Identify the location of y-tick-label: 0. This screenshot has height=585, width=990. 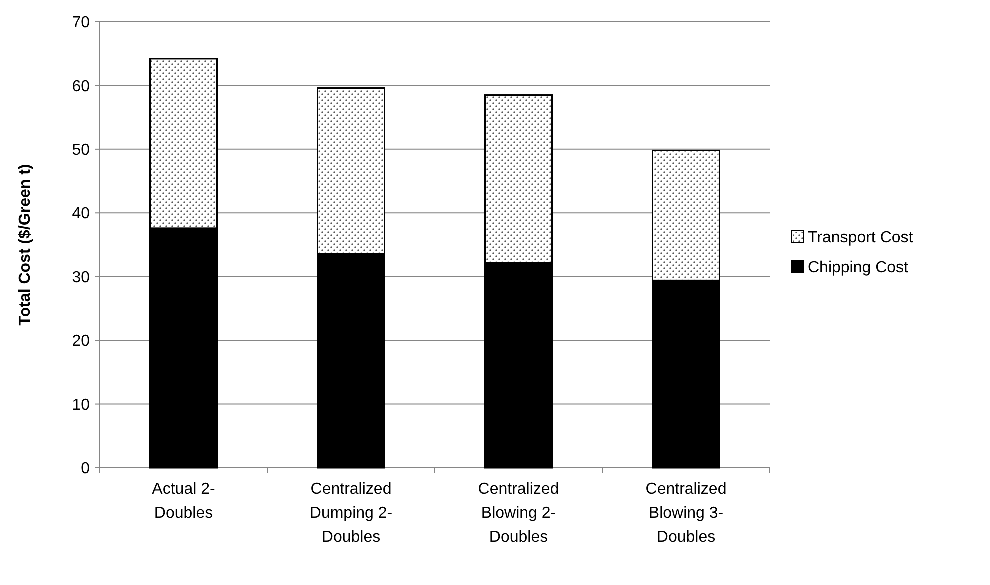
(85, 469).